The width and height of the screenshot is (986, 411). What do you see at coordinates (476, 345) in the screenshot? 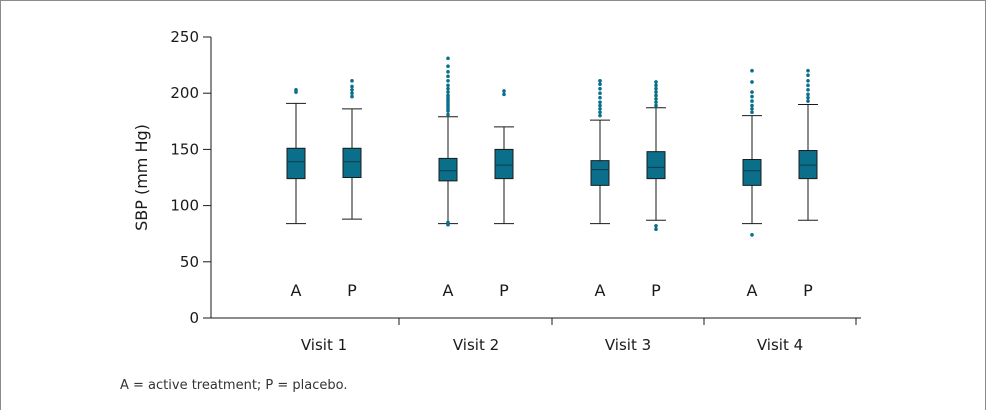
I see `x-tick-label: Visit 2` at bounding box center [476, 345].